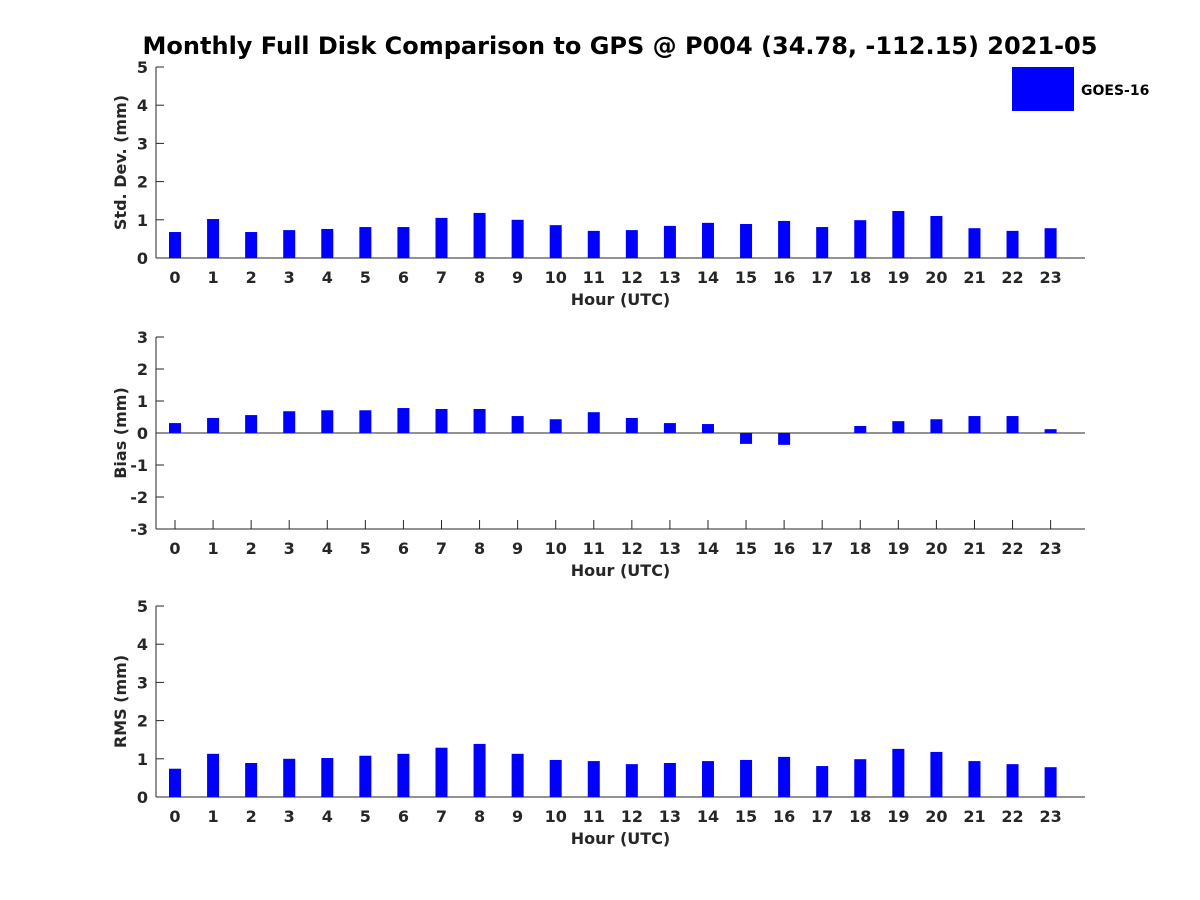 The image size is (1200, 900). Describe the element at coordinates (139, 497) in the screenshot. I see `y-tick-label: -2` at that location.